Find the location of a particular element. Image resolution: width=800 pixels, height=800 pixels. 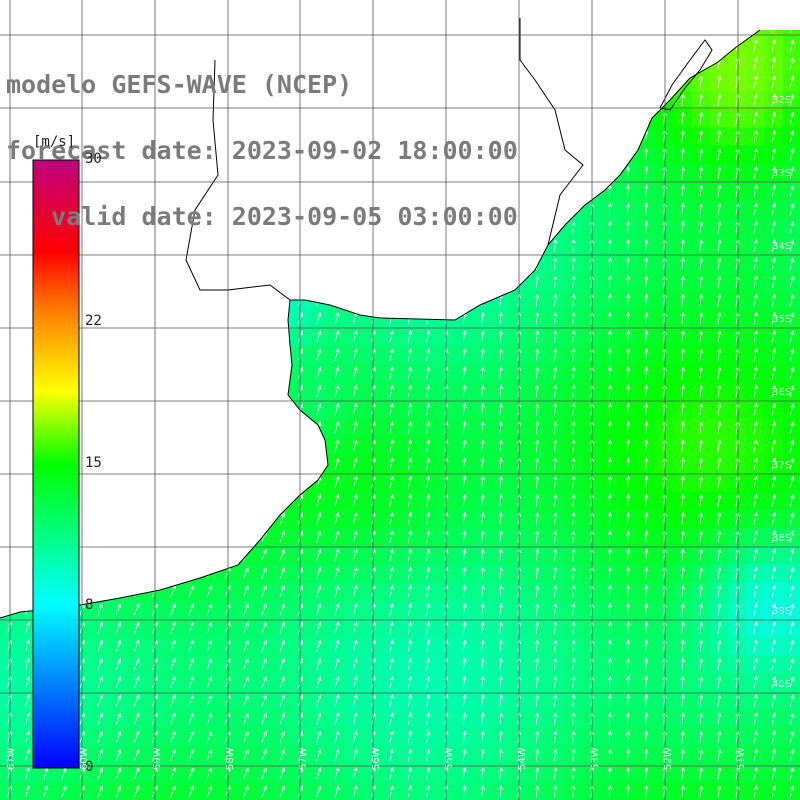

latitude-label: 39S is located at coordinates (782, 611).